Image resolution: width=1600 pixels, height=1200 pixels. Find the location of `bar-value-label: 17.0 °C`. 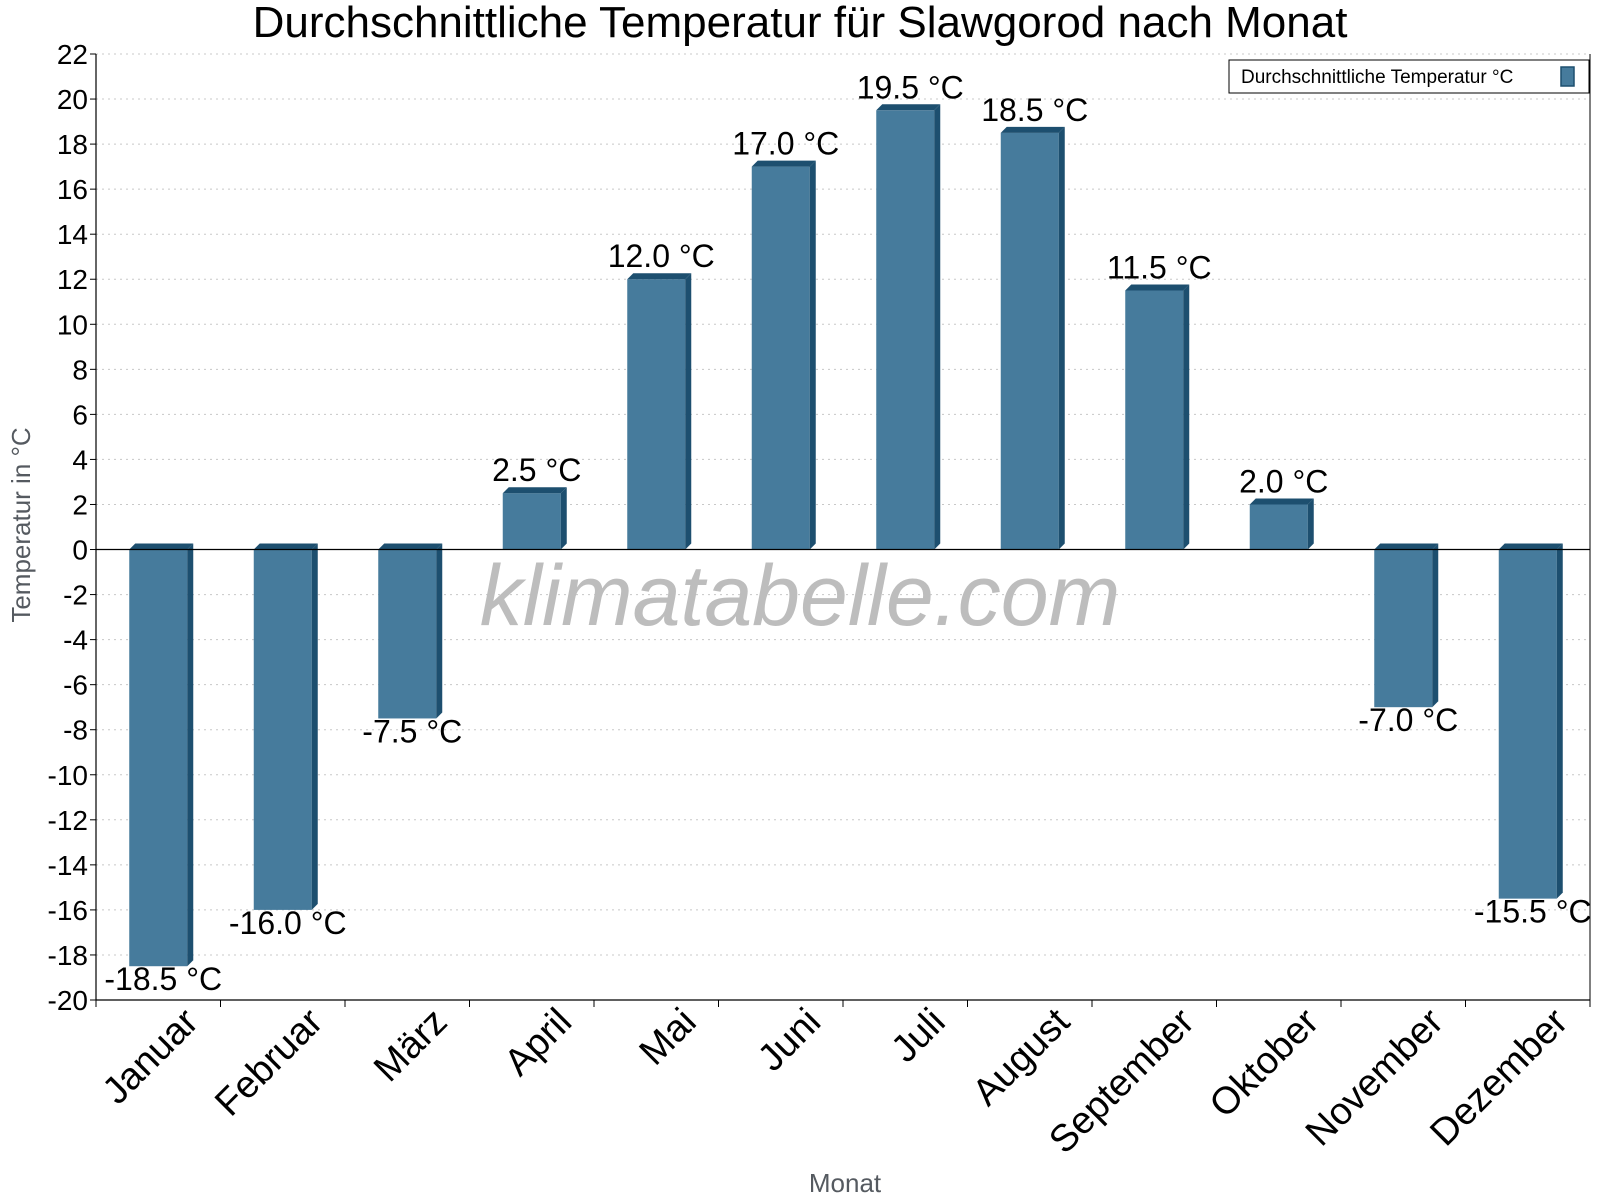

bar-value-label: 17.0 °C is located at coordinates (785, 144).